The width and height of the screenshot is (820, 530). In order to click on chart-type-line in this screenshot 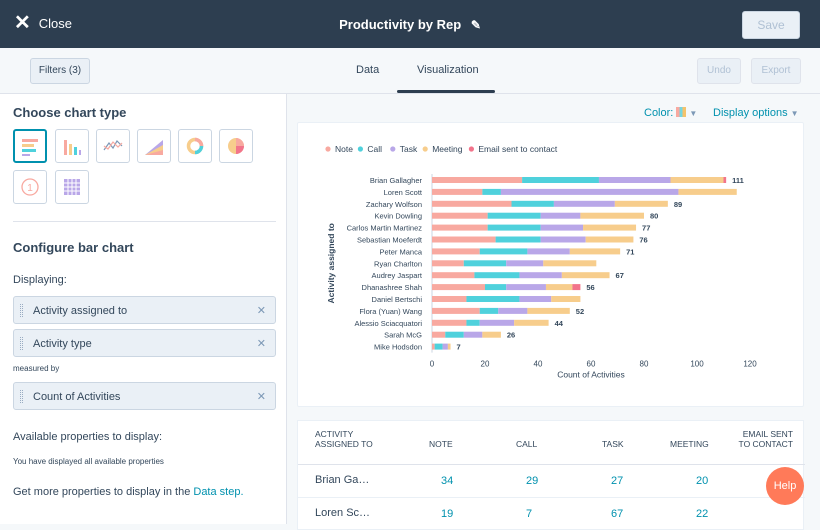, I will do `click(113, 146)`.